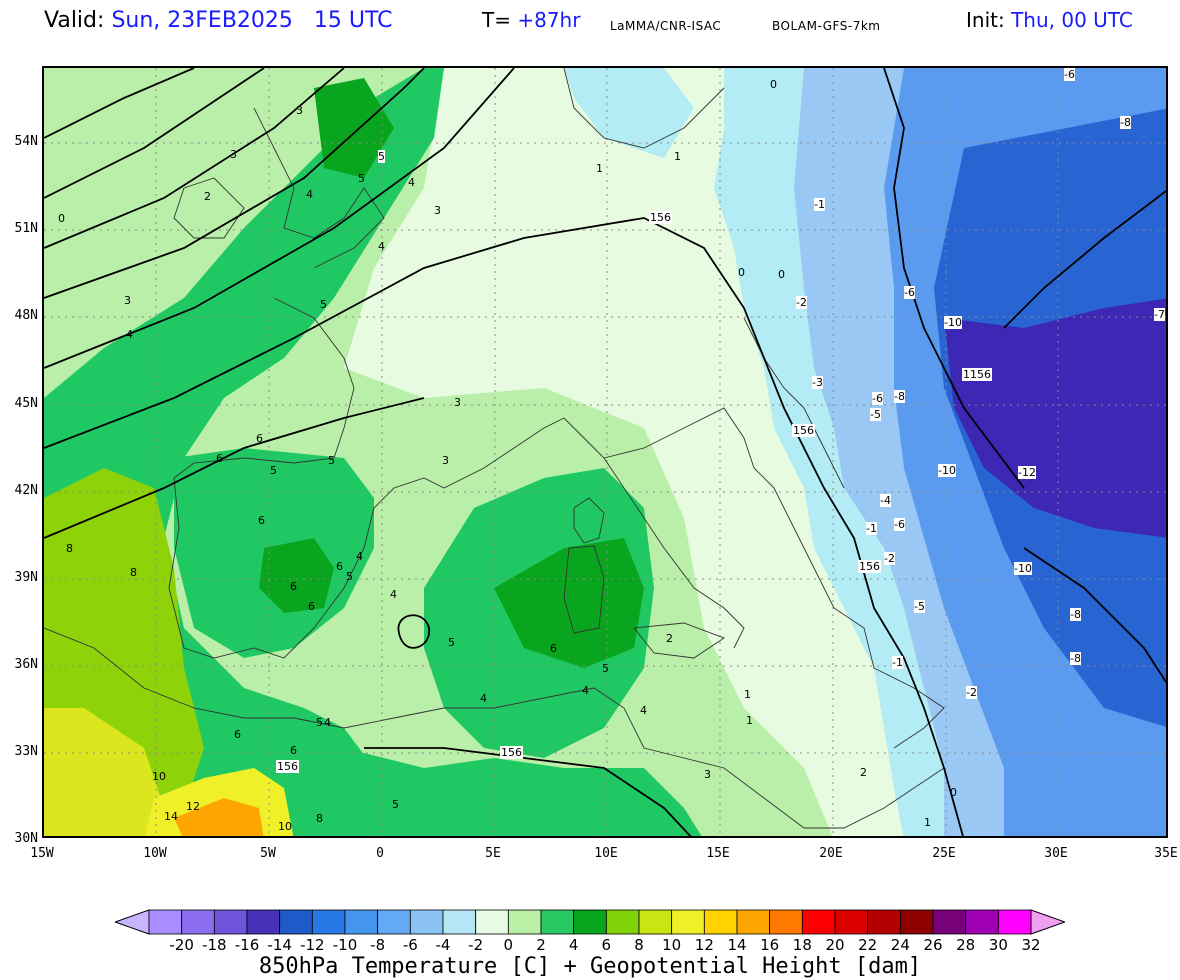 The height and width of the screenshot is (980, 1180). What do you see at coordinates (672, 945) in the screenshot?
I see `colorbar-tick-label: 10` at bounding box center [672, 945].